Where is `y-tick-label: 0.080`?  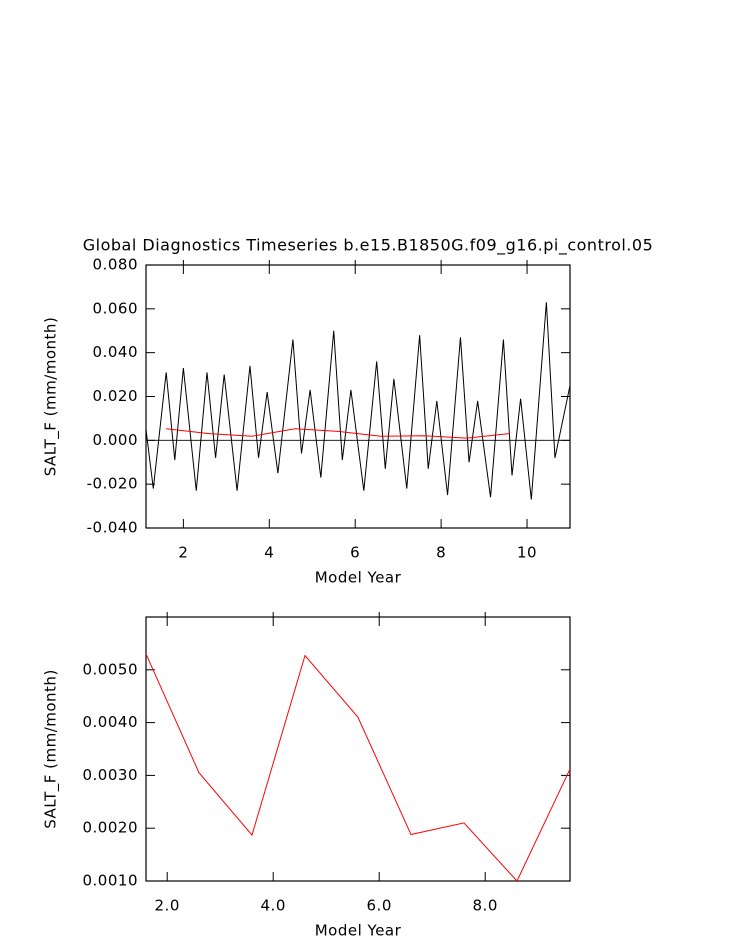 y-tick-label: 0.080 is located at coordinates (115, 265).